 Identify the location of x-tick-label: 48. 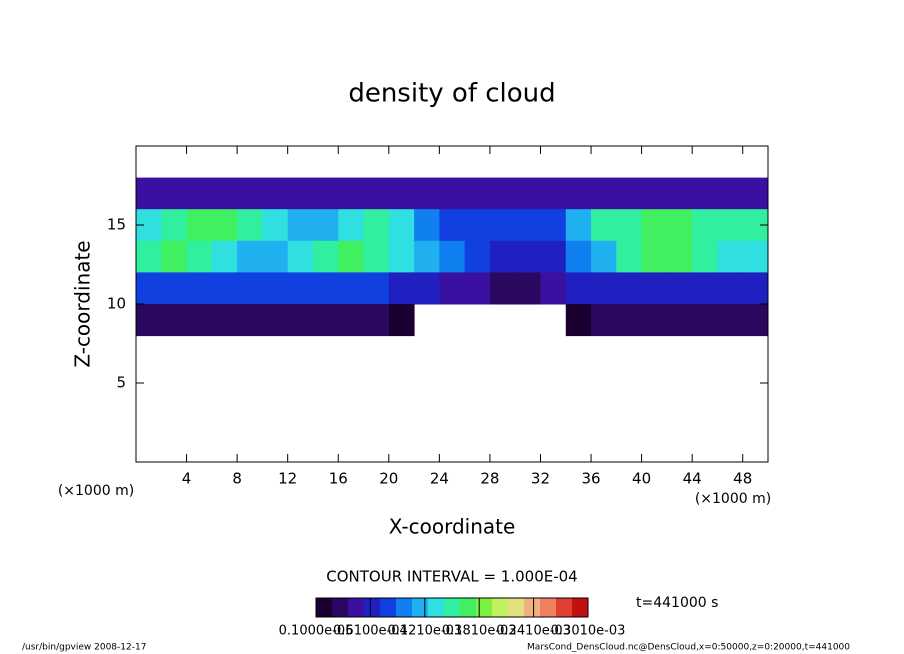
(742, 479).